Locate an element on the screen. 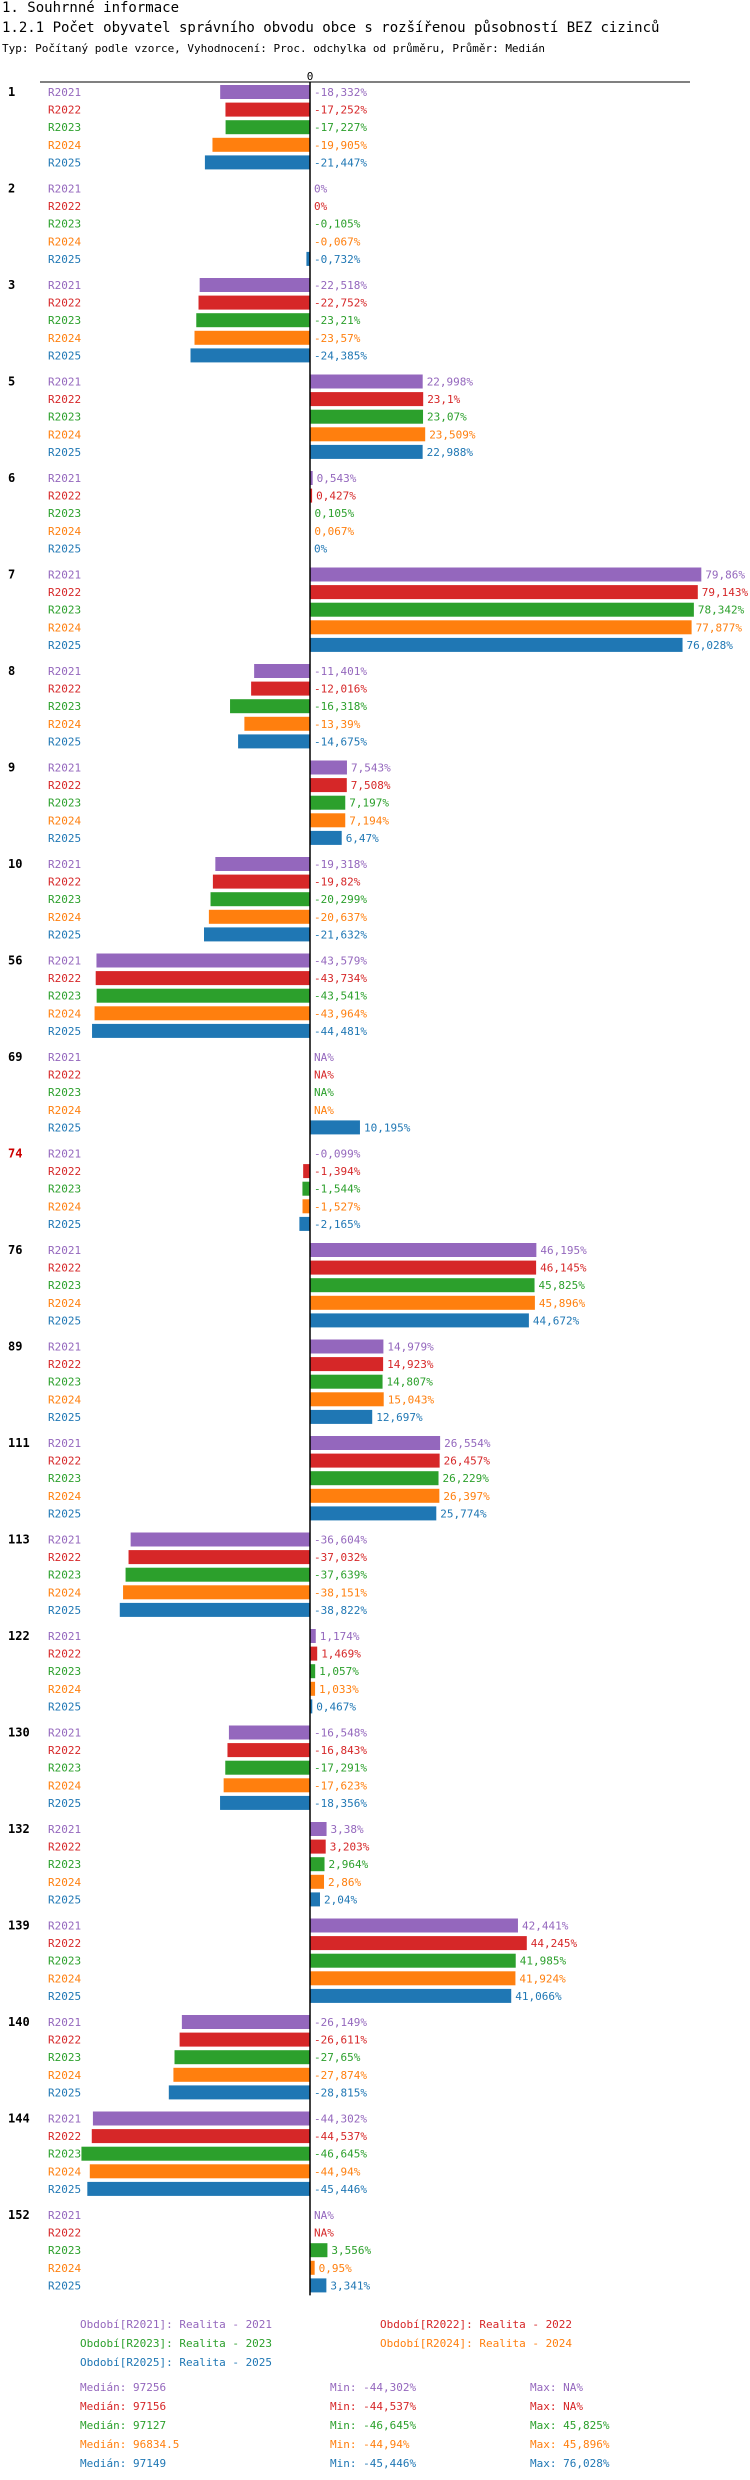  value-label: -1,527% is located at coordinates (337, 1206).